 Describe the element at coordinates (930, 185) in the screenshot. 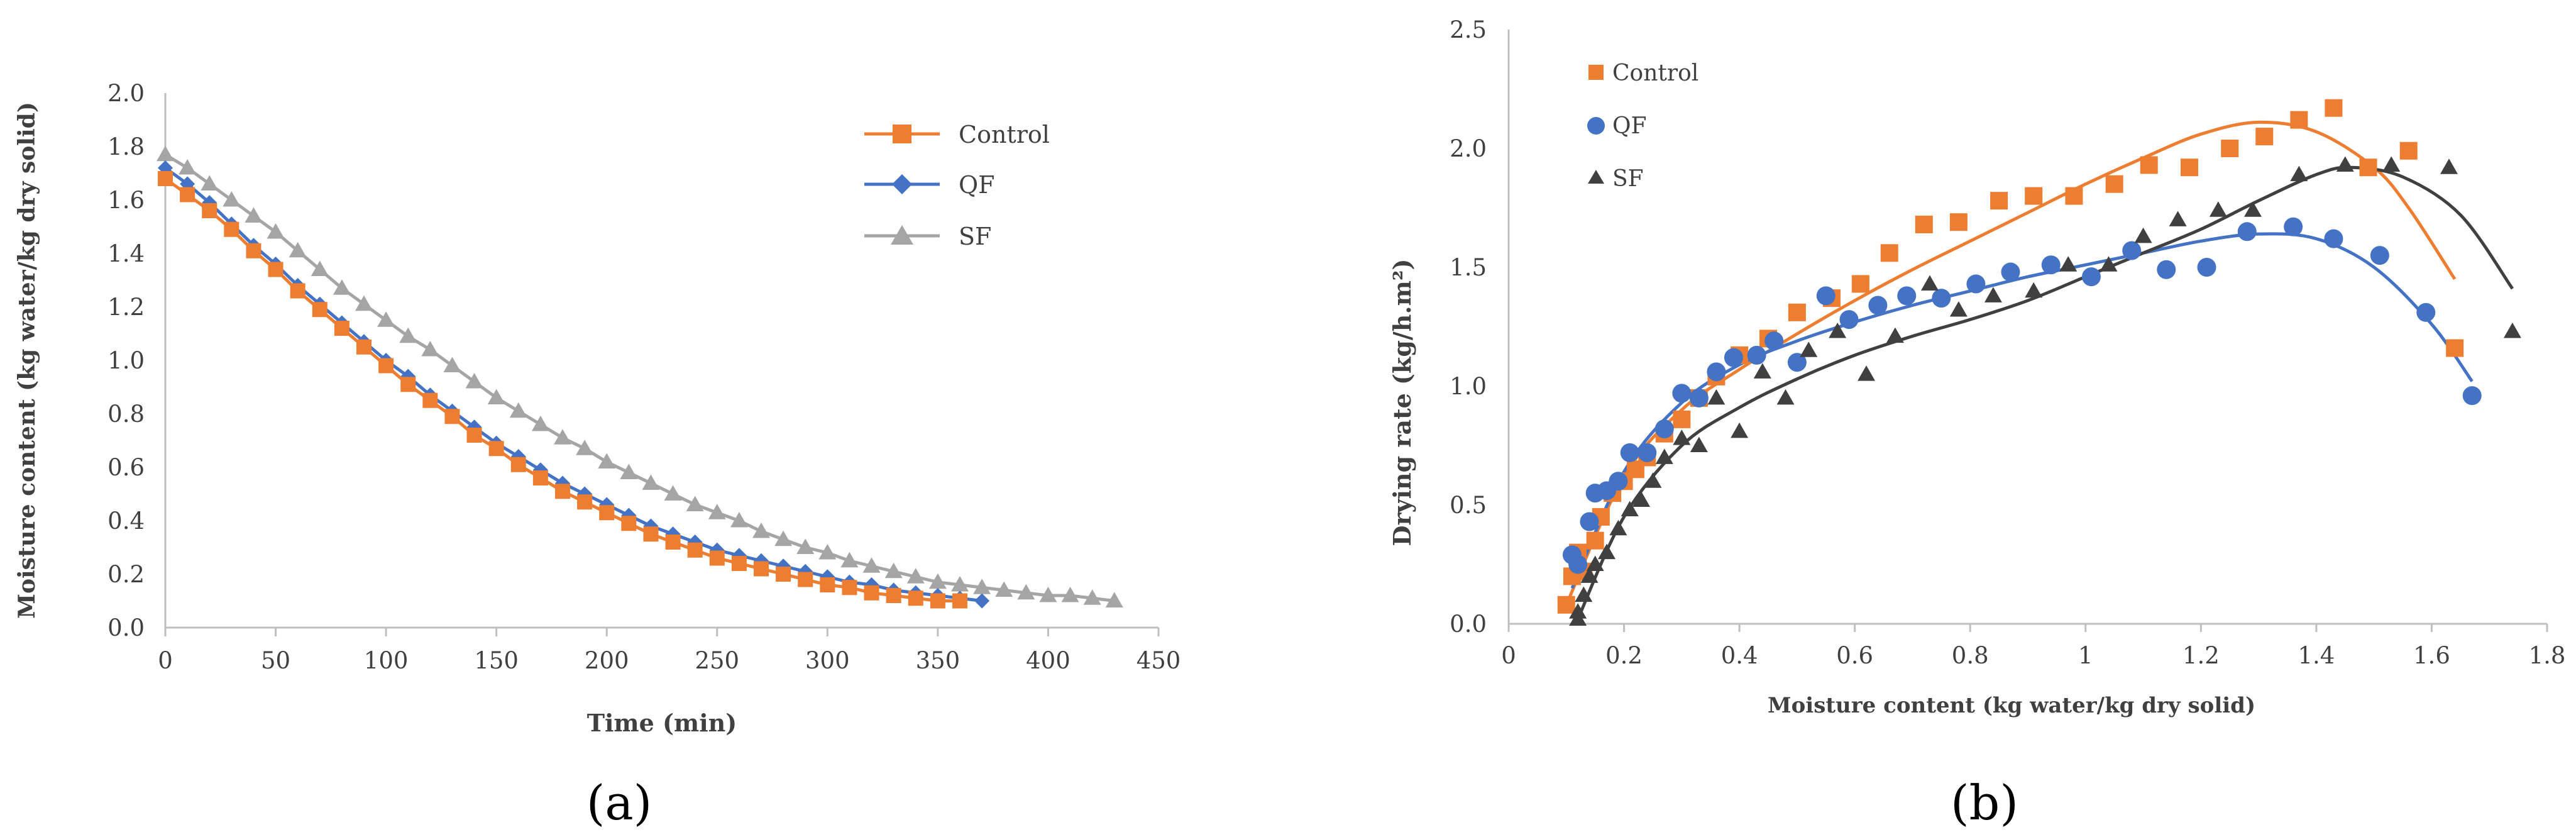

I see `legend-item-qf: QF` at that location.